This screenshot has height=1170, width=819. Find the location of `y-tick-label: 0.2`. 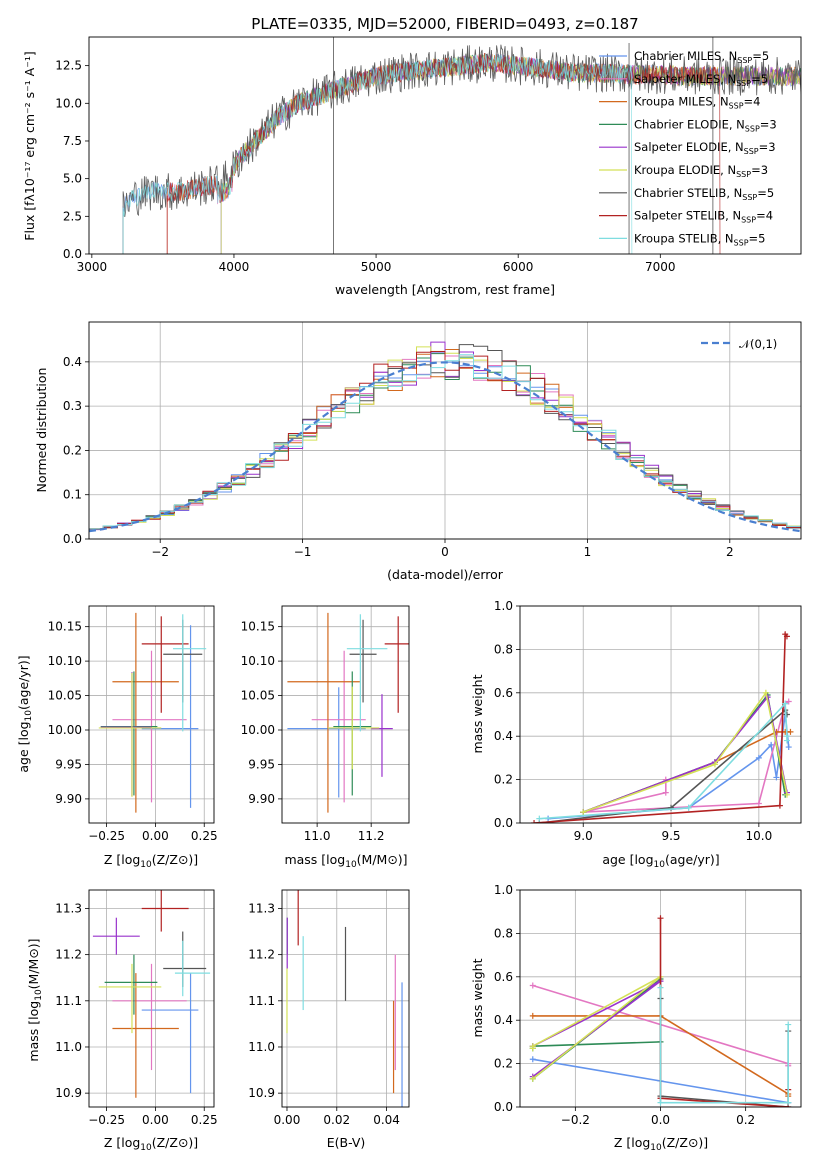

y-tick-label: 0.2 is located at coordinates (503, 780).